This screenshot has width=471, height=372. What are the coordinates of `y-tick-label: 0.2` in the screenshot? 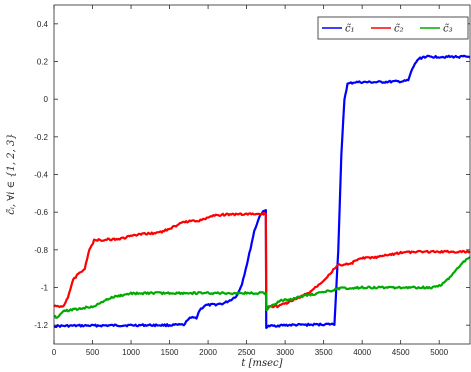 It's located at (43, 62).